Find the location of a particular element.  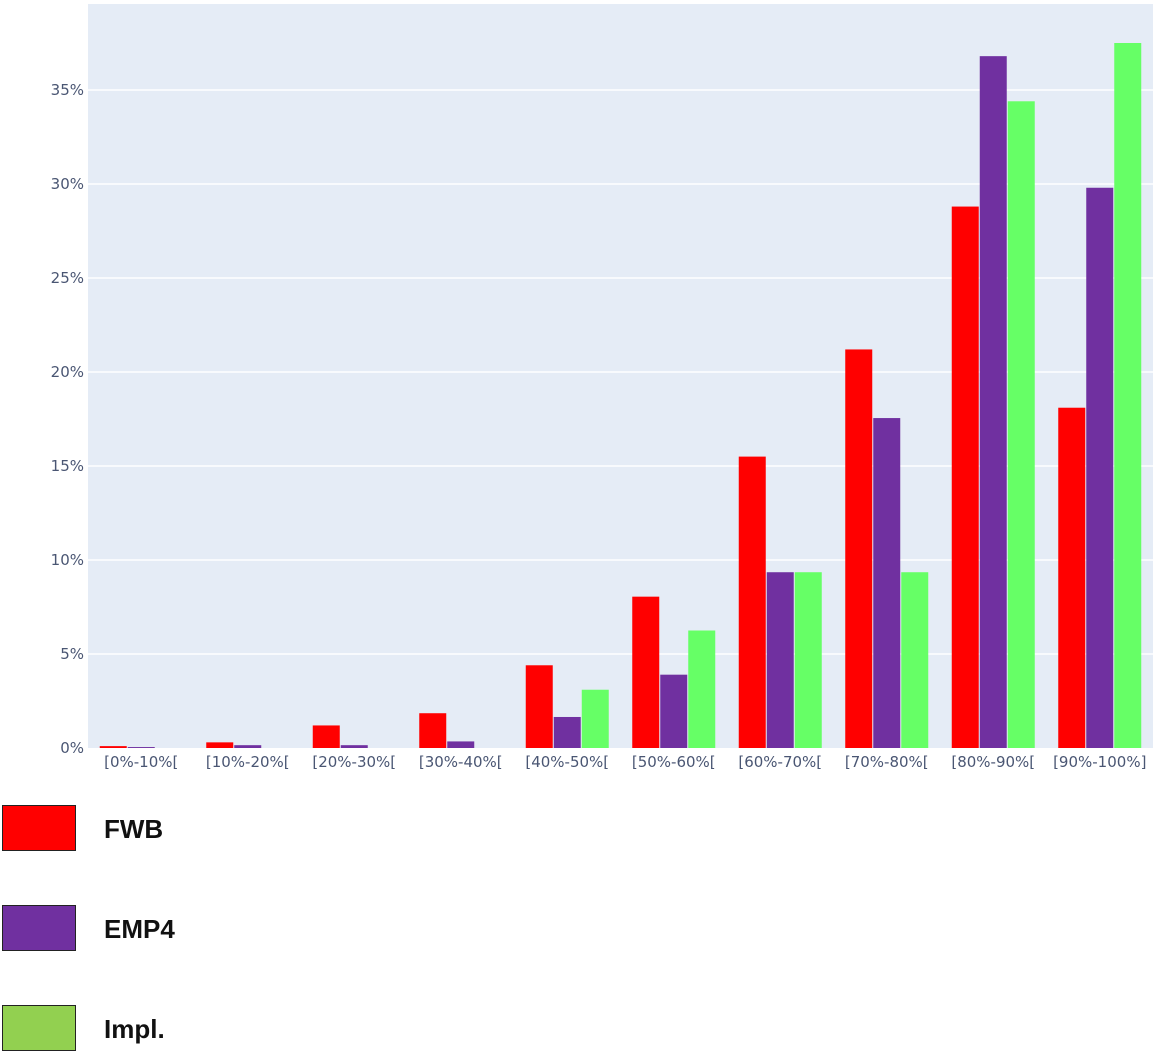

x-tick-label: [10%-20%[ is located at coordinates (248, 762).